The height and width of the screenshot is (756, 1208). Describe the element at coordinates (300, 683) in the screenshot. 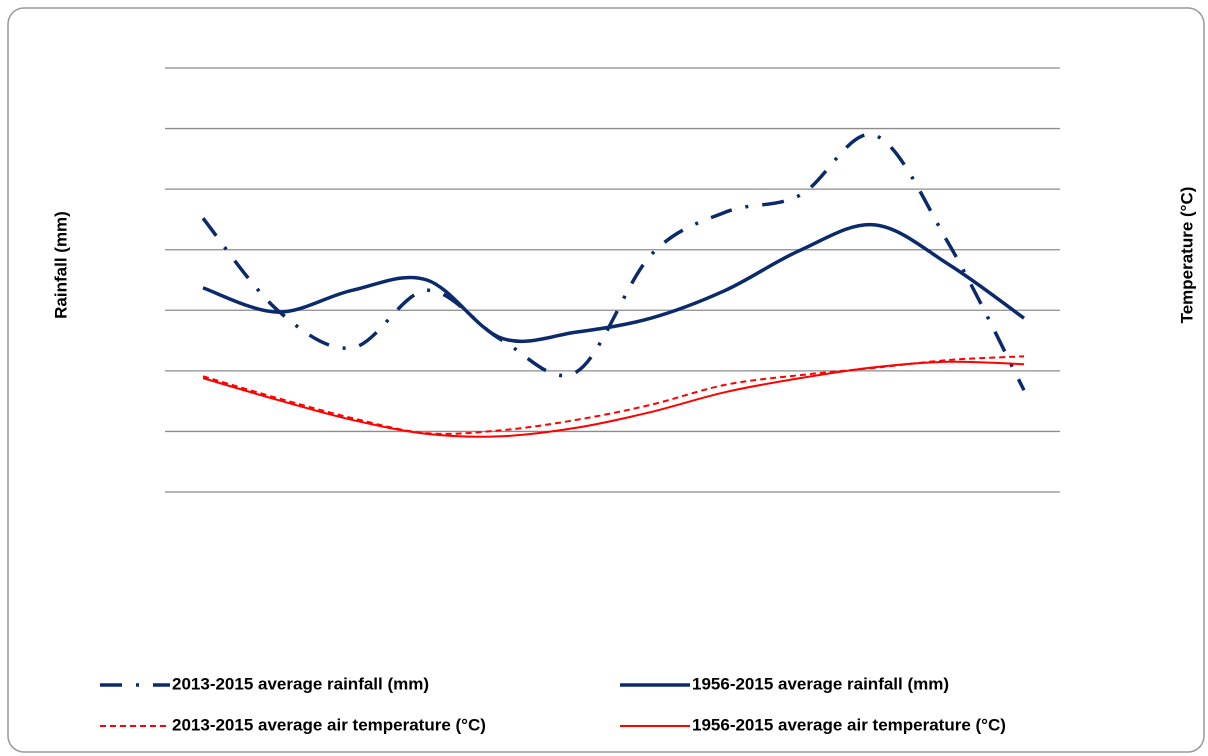

I see `legend-label: 2013-2015 average rainfall (mm)` at that location.